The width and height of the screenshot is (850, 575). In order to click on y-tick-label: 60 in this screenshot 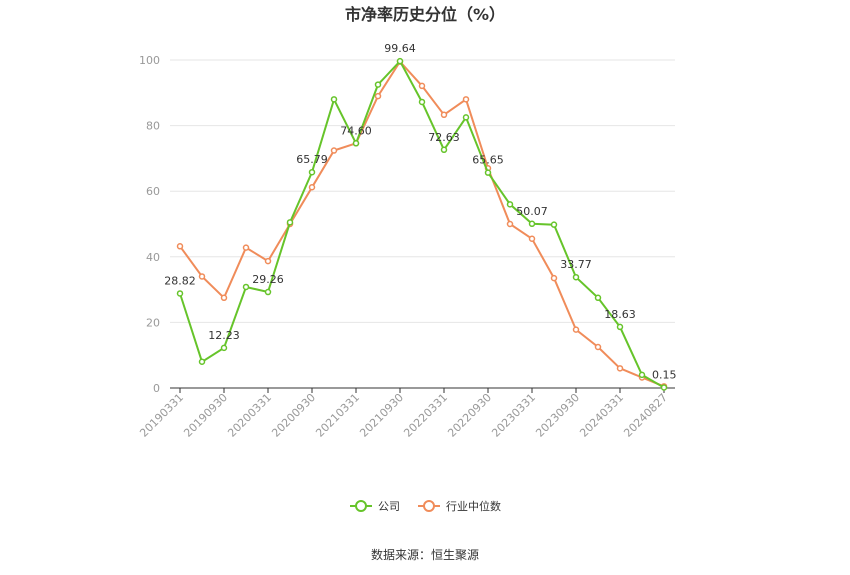, I will do `click(153, 191)`.